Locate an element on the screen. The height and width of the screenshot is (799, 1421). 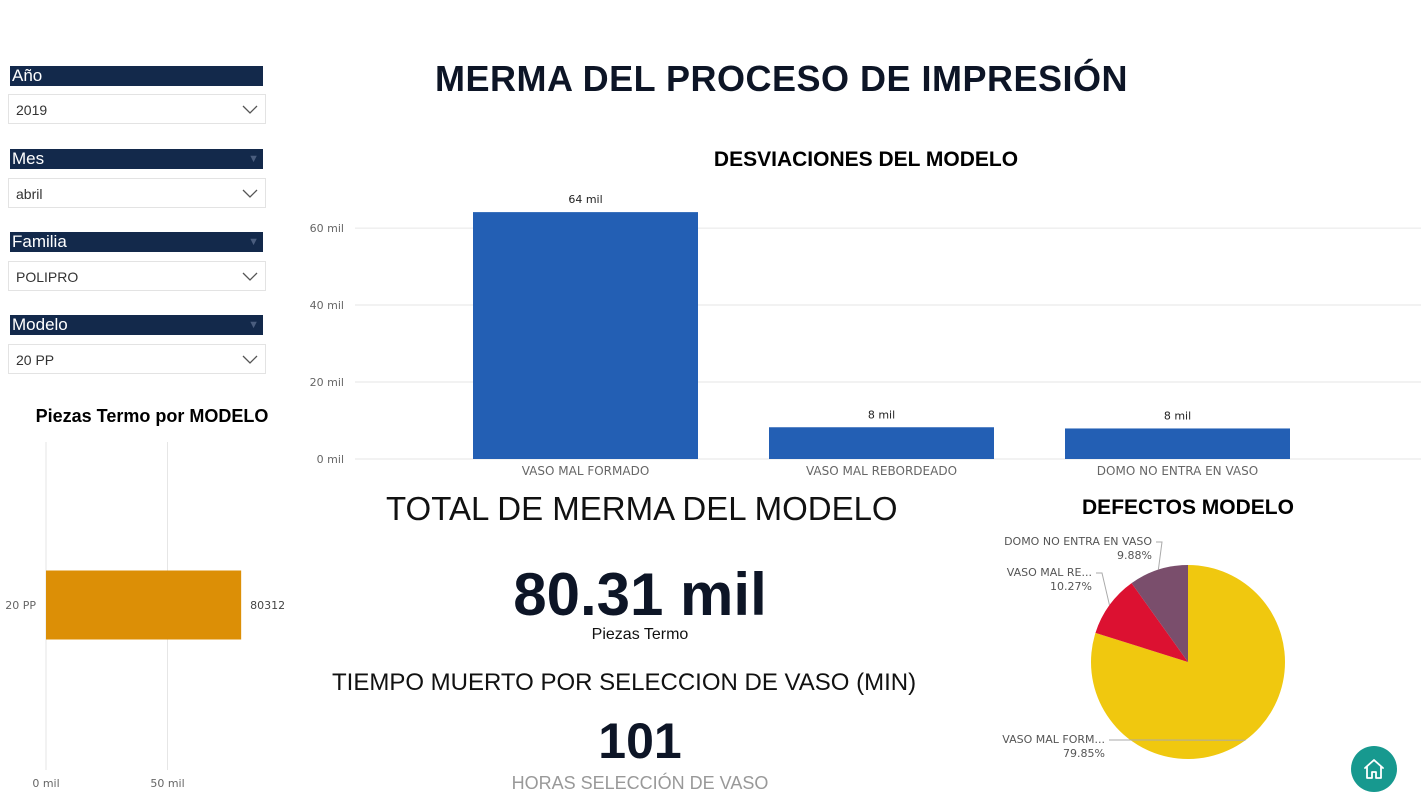
chart-title: DESVIACIONES DEL MODELO is located at coordinates (866, 159).